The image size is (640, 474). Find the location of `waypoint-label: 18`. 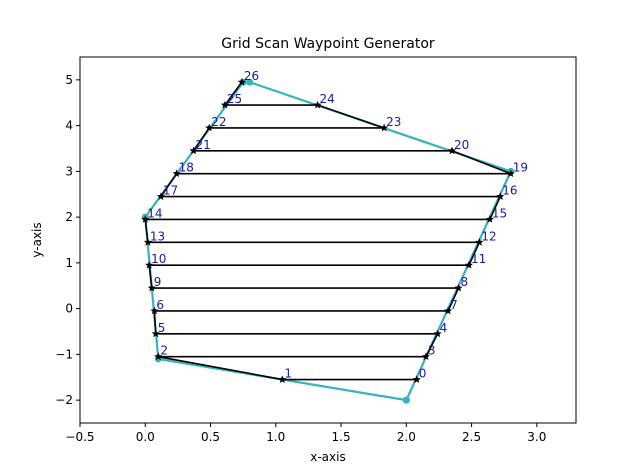

waypoint-label: 18 is located at coordinates (186, 168).